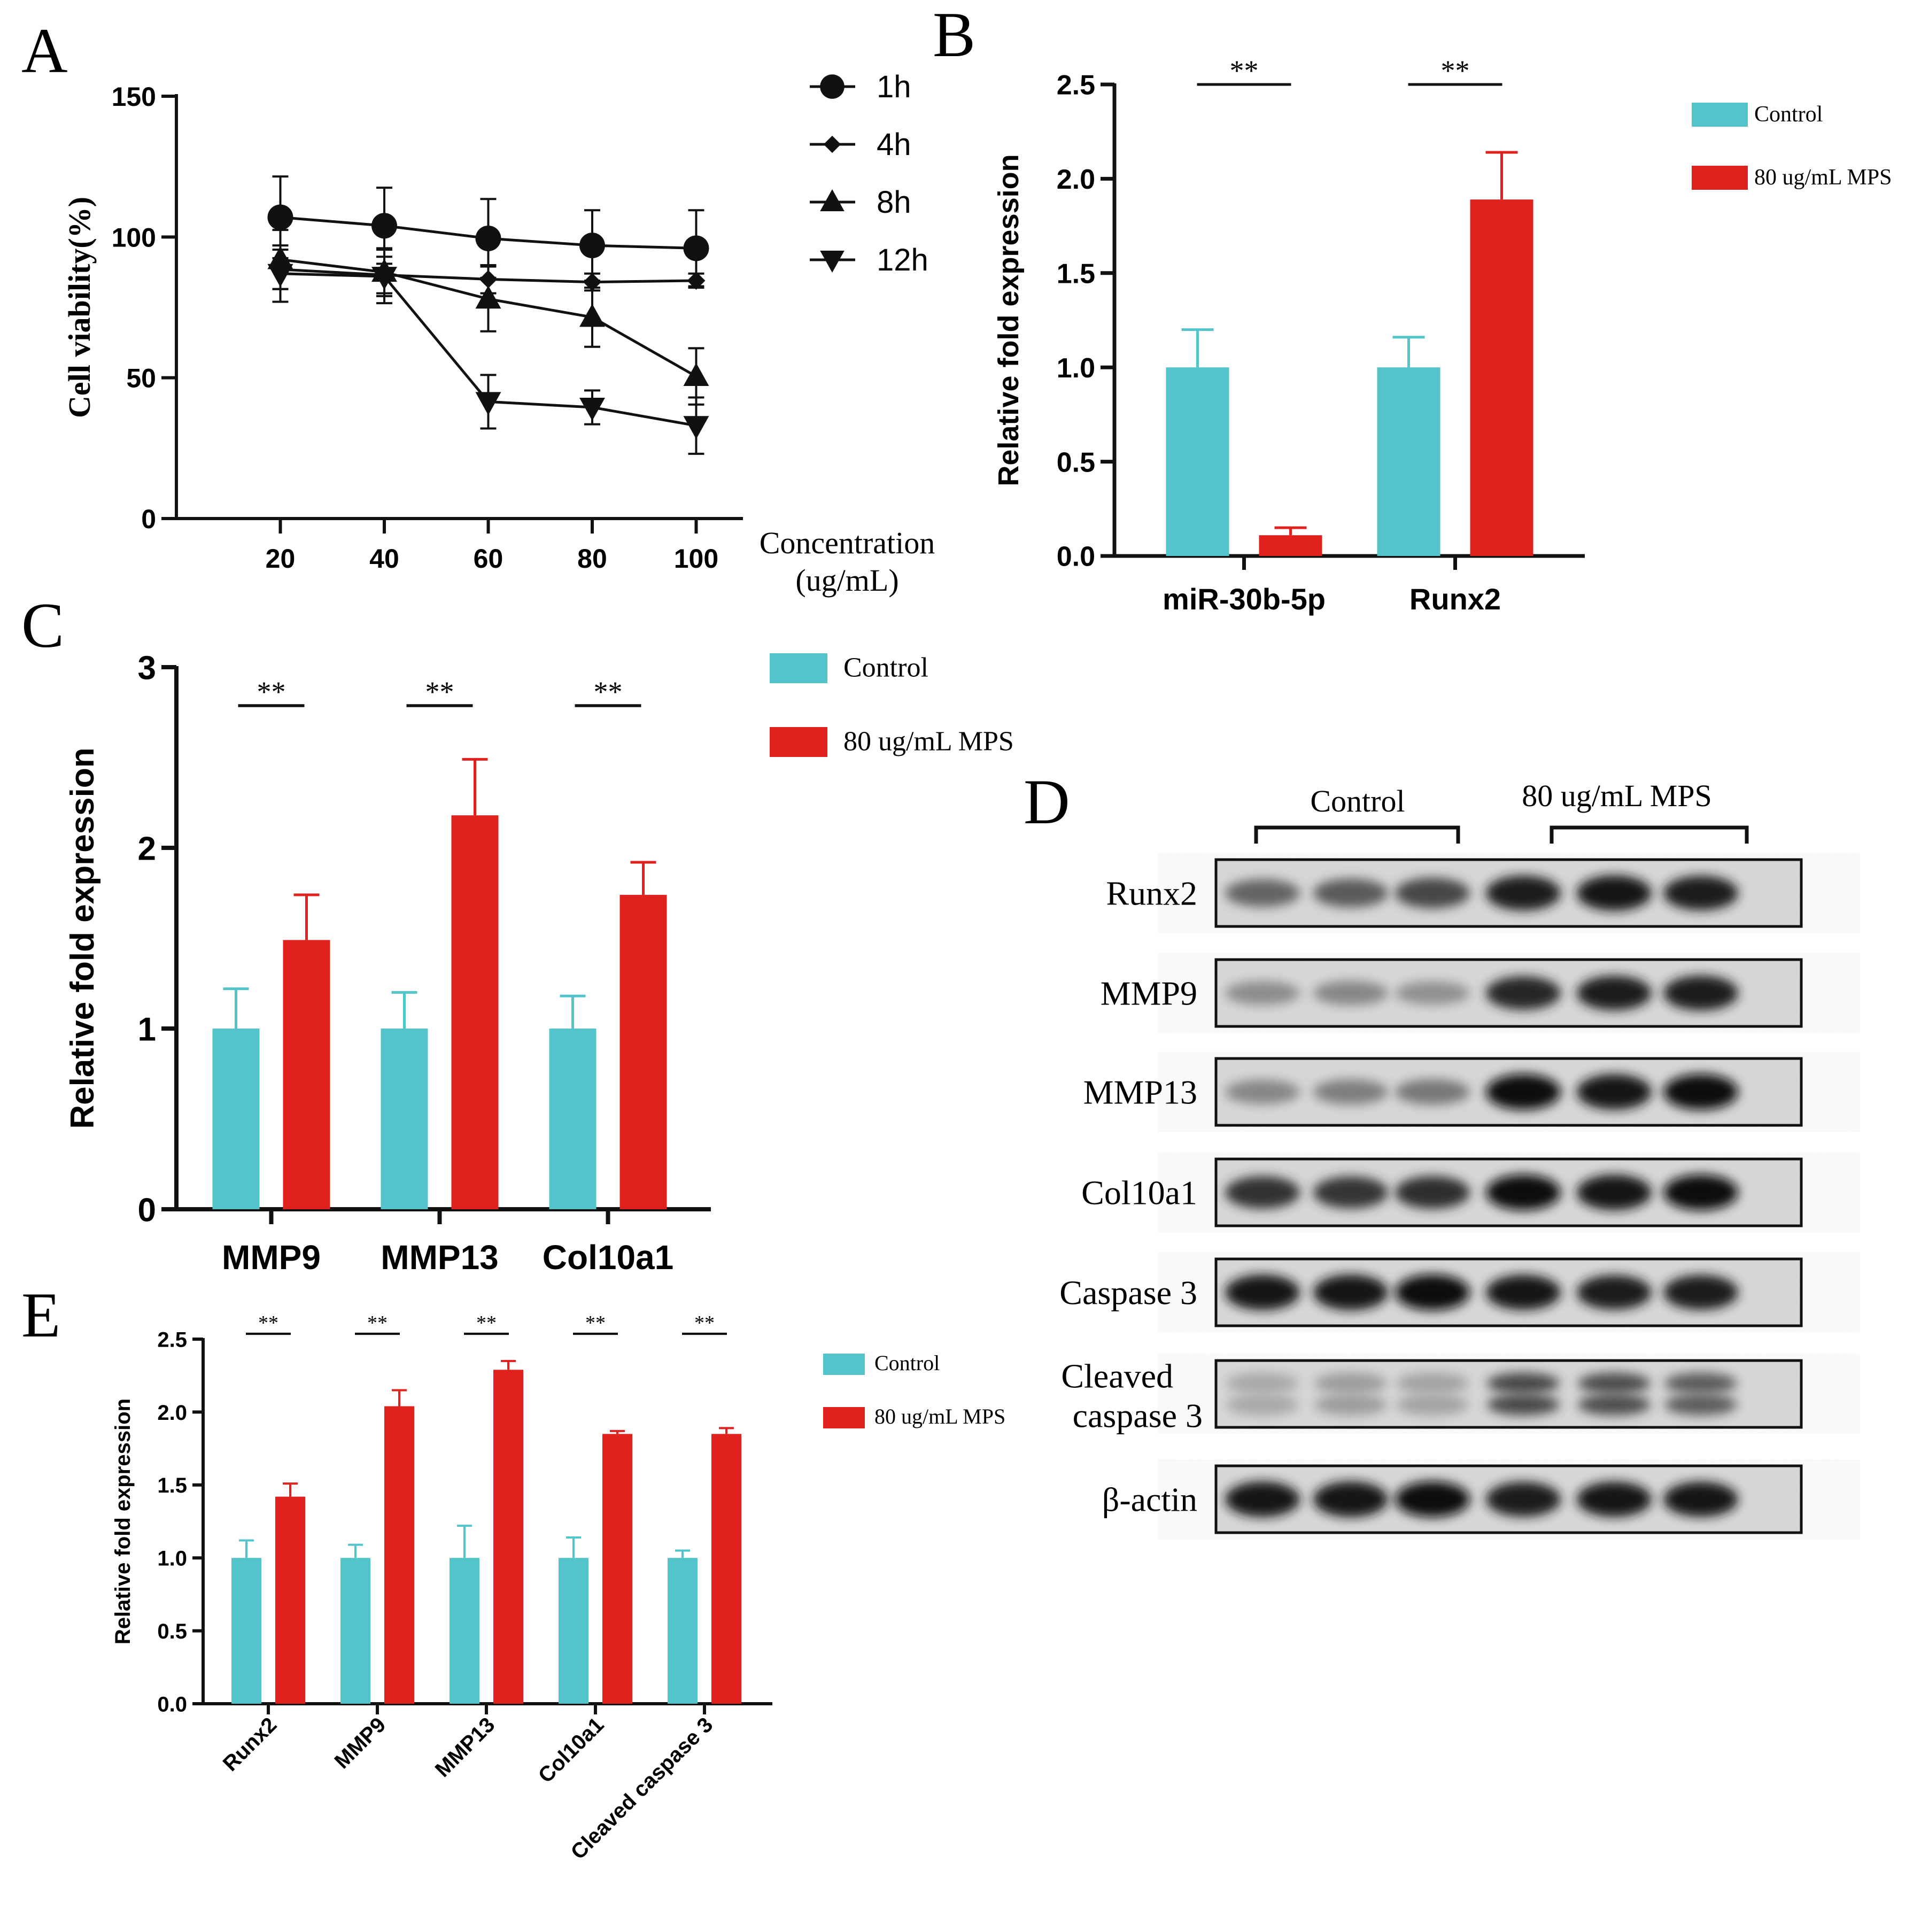 This screenshot has width=1921, height=1932. What do you see at coordinates (1076, 85) in the screenshot?
I see `y-tick-label: 2.5` at bounding box center [1076, 85].